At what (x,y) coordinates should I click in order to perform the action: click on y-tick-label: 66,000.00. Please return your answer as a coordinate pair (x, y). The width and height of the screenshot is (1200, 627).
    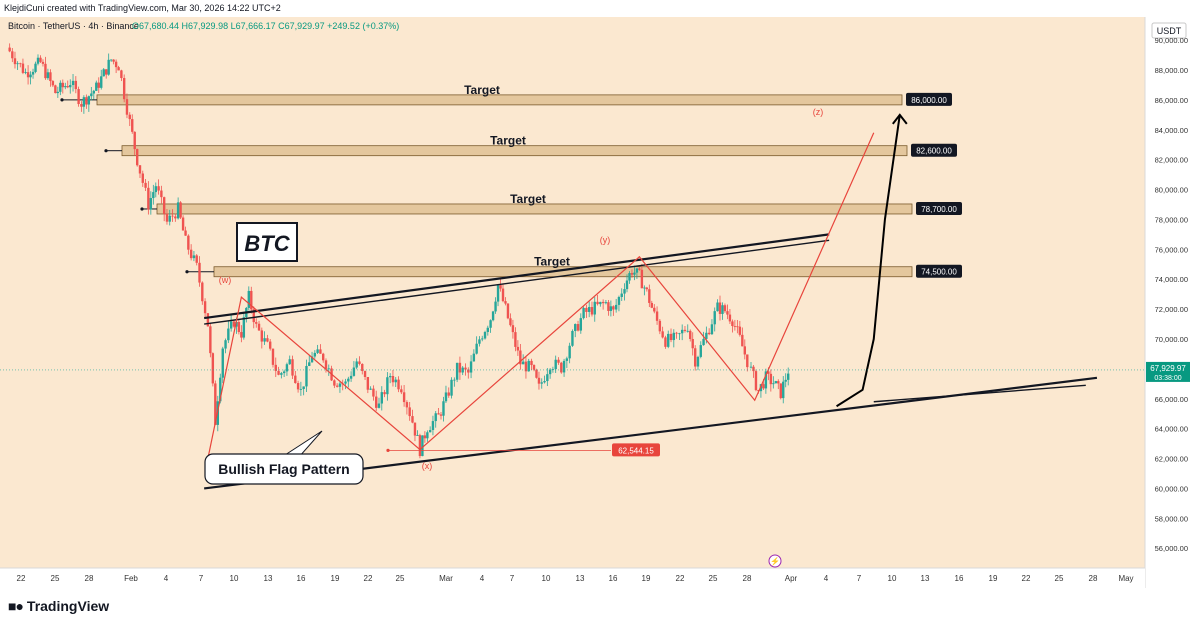
    Looking at the image, I should click on (1171, 399).